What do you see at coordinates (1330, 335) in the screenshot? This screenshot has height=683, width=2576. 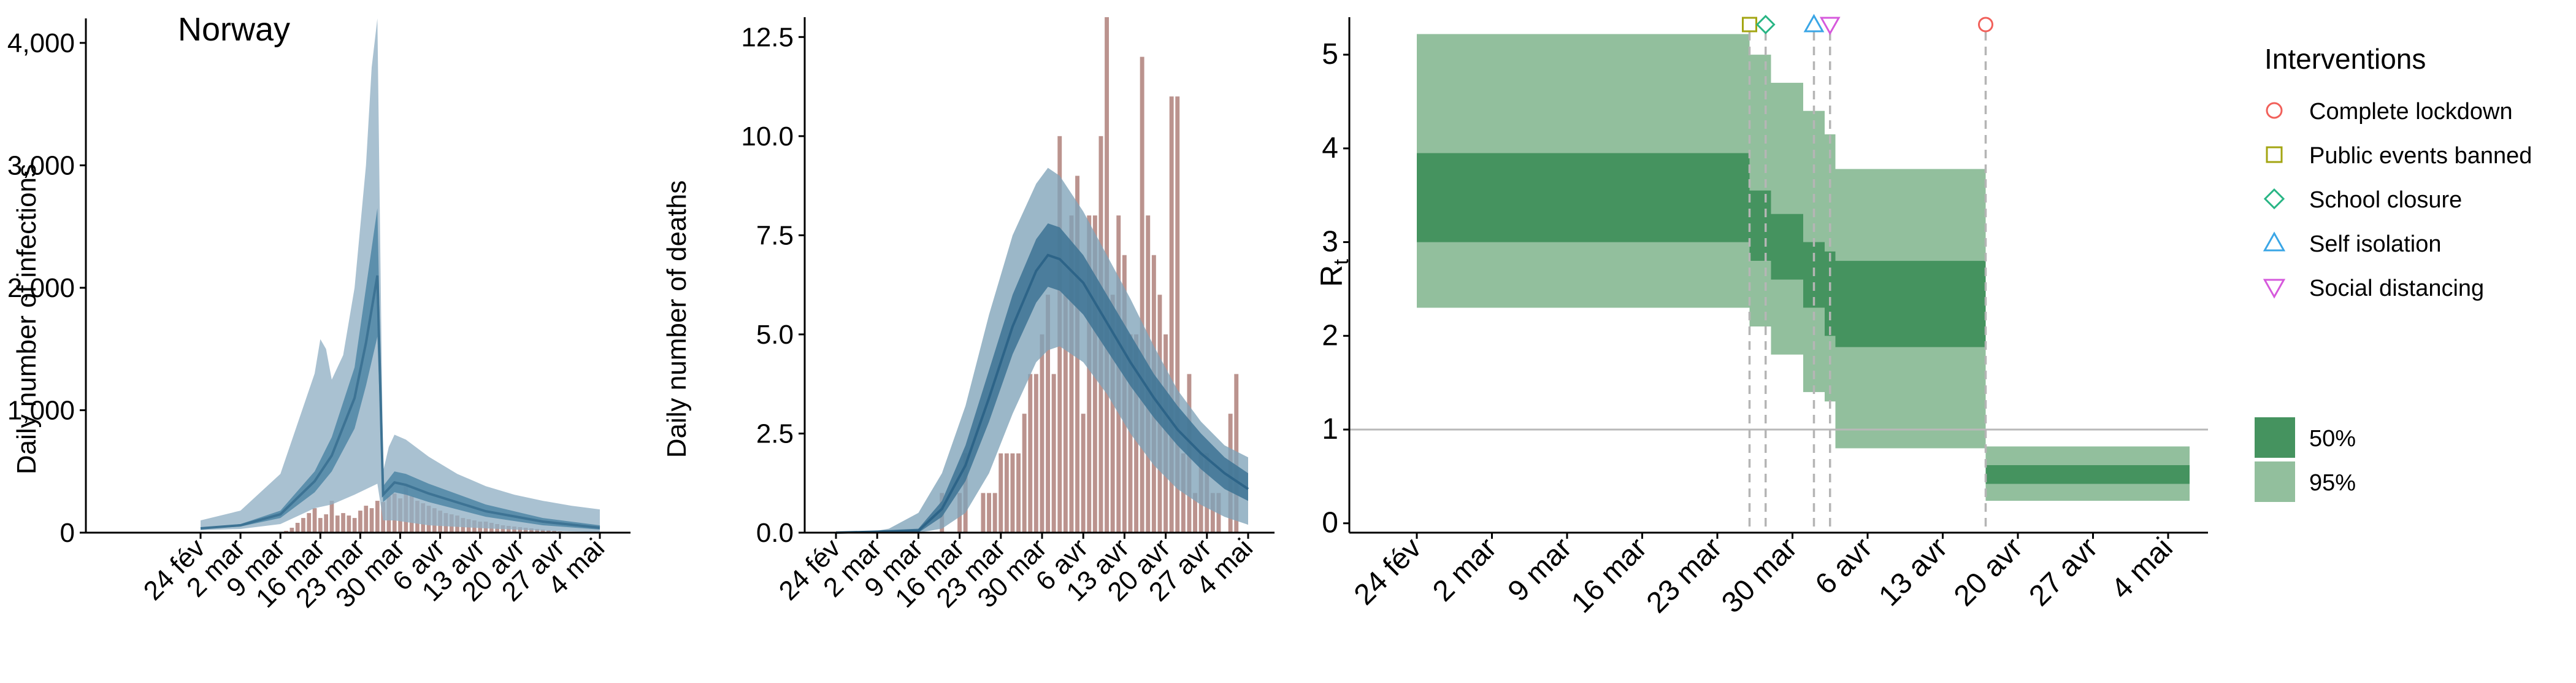 I see `y-tick-label: 2` at bounding box center [1330, 335].